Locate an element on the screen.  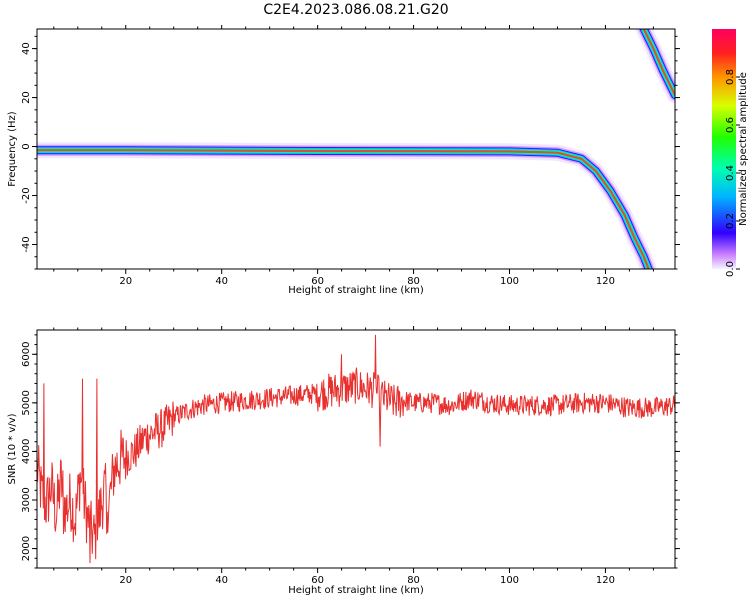
colorbar-tick-label: 0.4 is located at coordinates (730, 173).